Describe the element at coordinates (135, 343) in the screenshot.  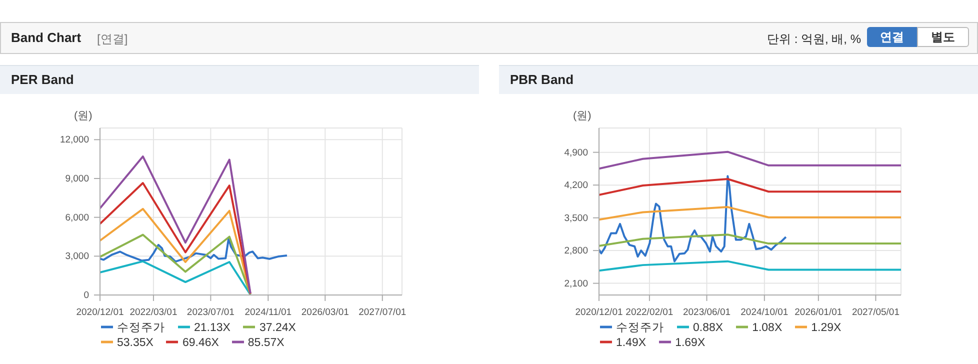
I see `legend-label: 53.35X` at that location.